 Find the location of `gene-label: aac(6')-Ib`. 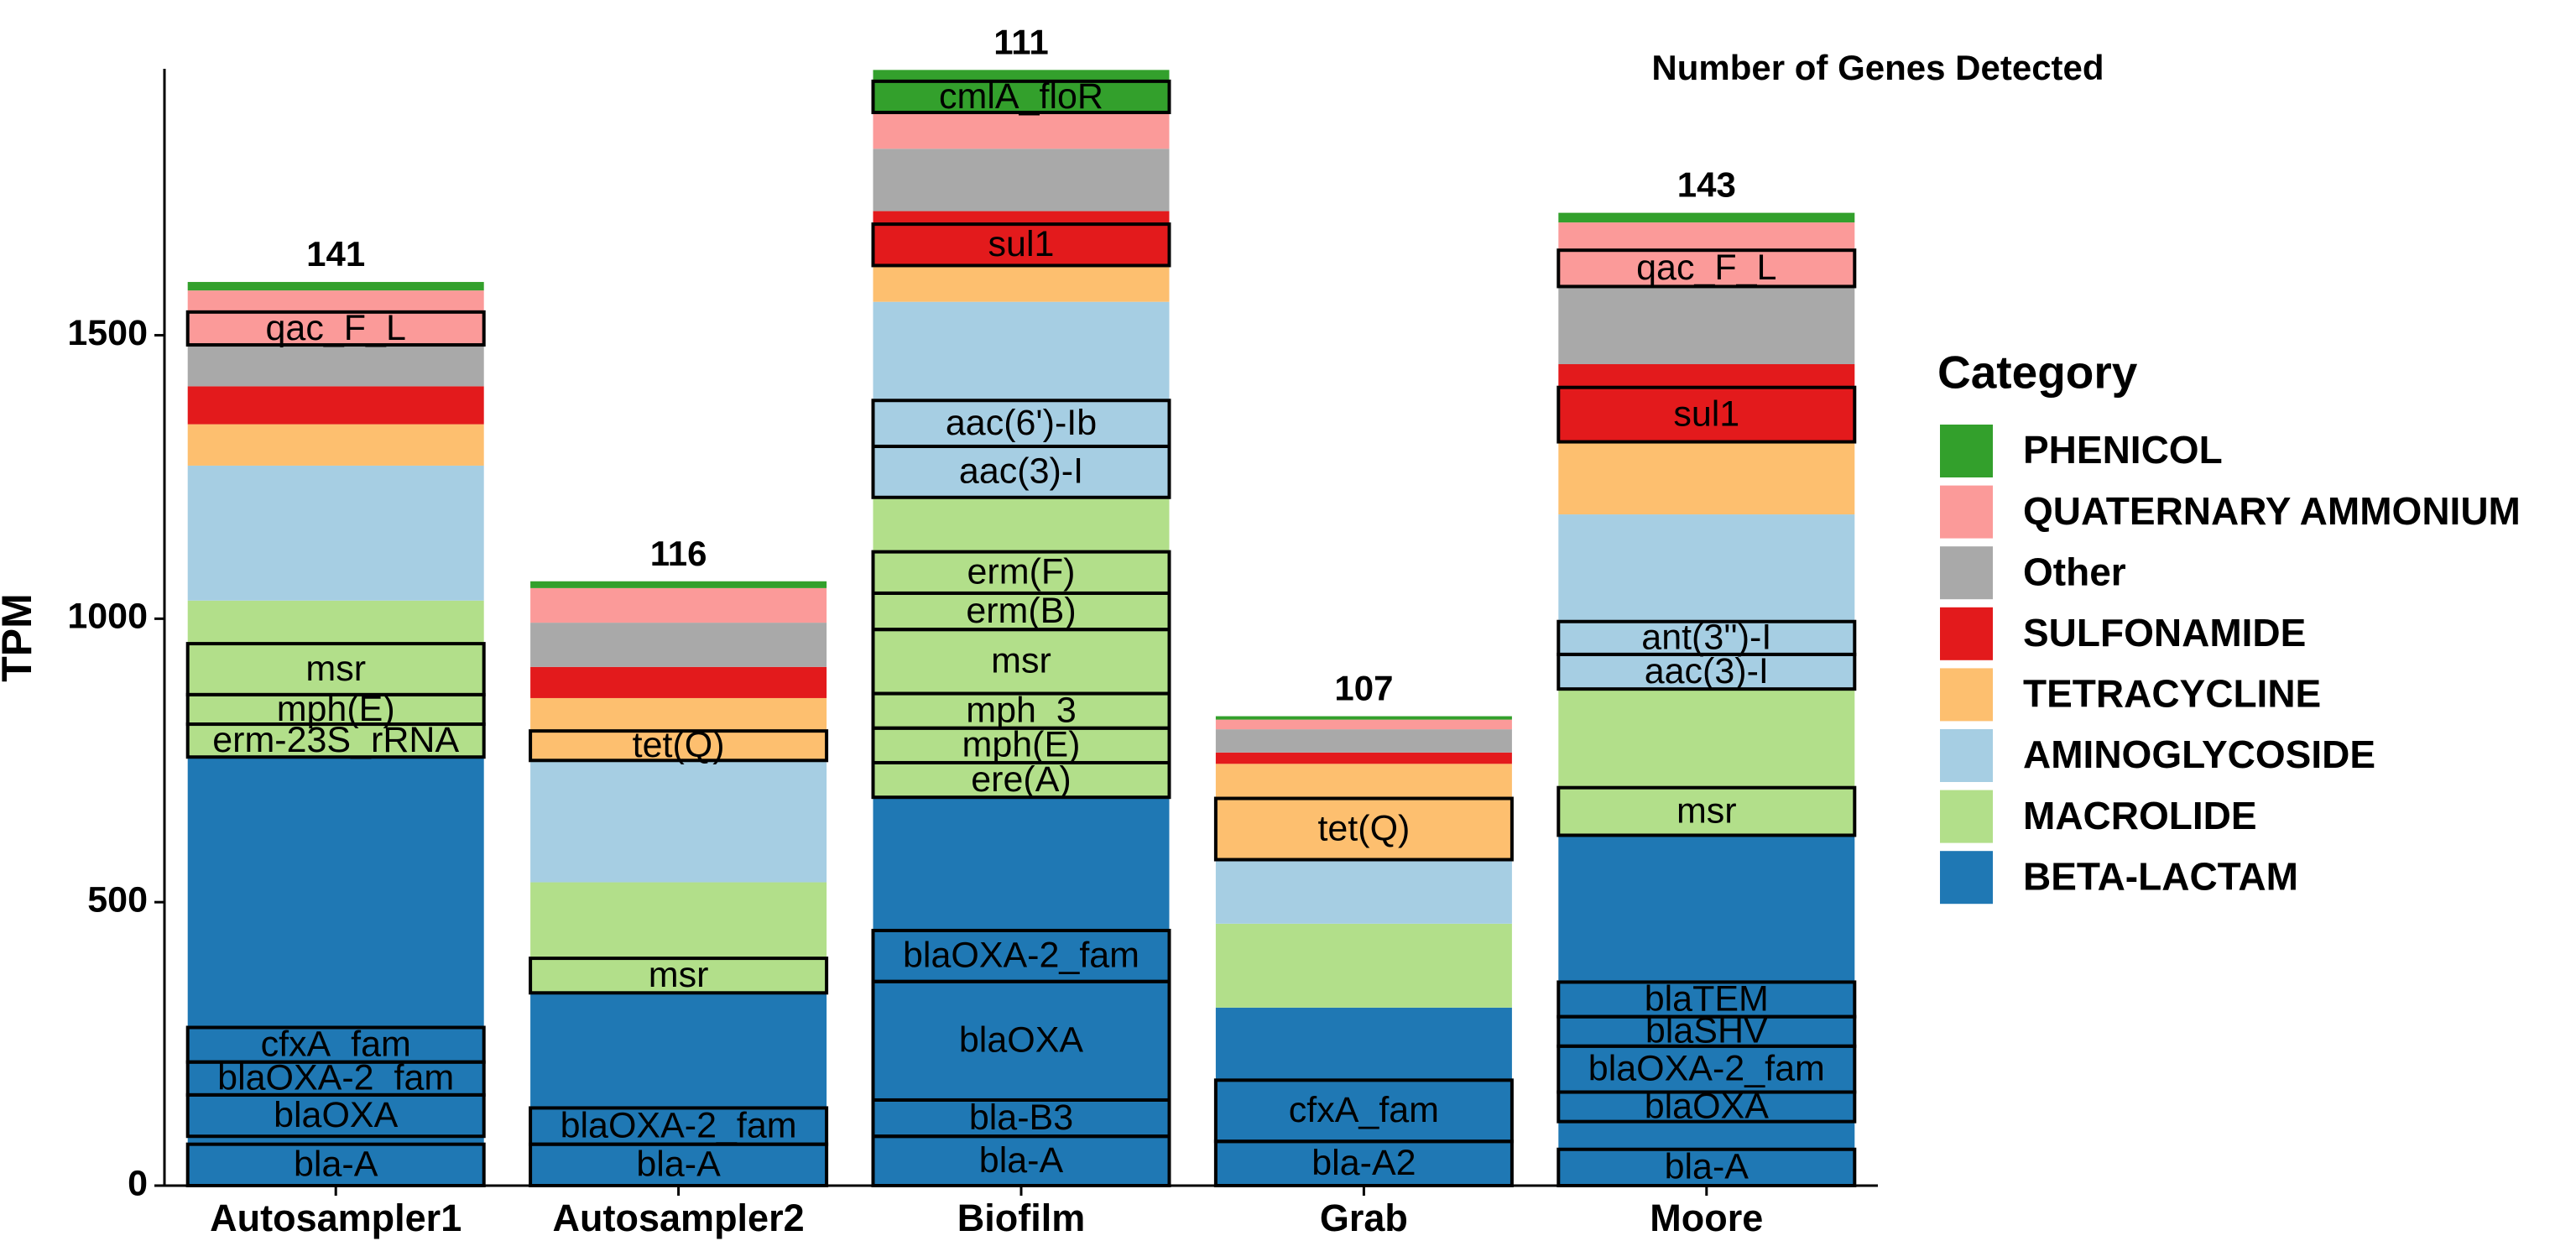

gene-label: aac(6')-Ib is located at coordinates (1022, 423).